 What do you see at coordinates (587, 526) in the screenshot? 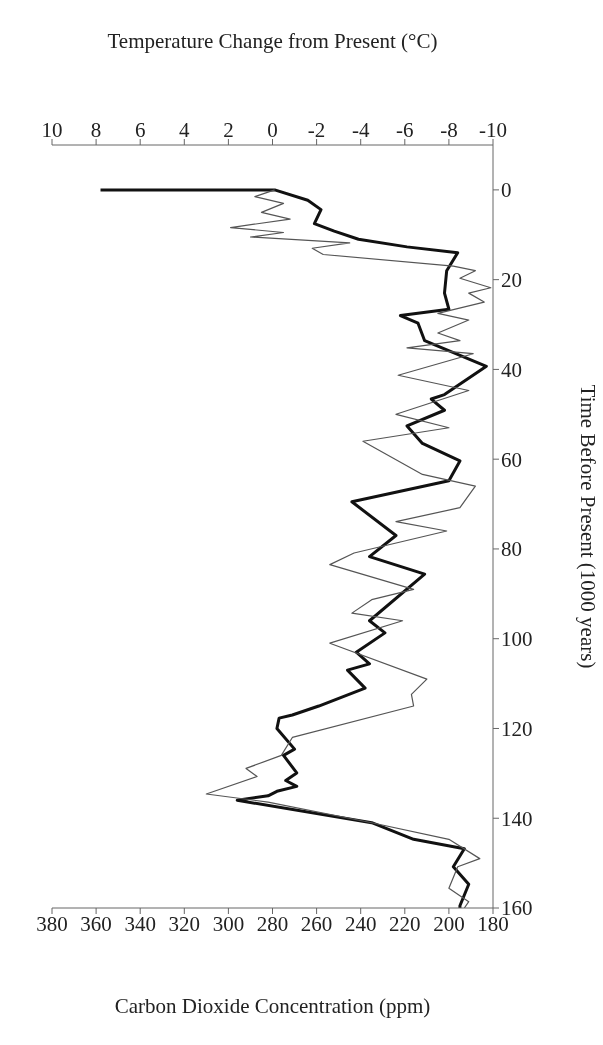
I see `y-axis-title: Time Before Present (1000 years)` at bounding box center [587, 526].